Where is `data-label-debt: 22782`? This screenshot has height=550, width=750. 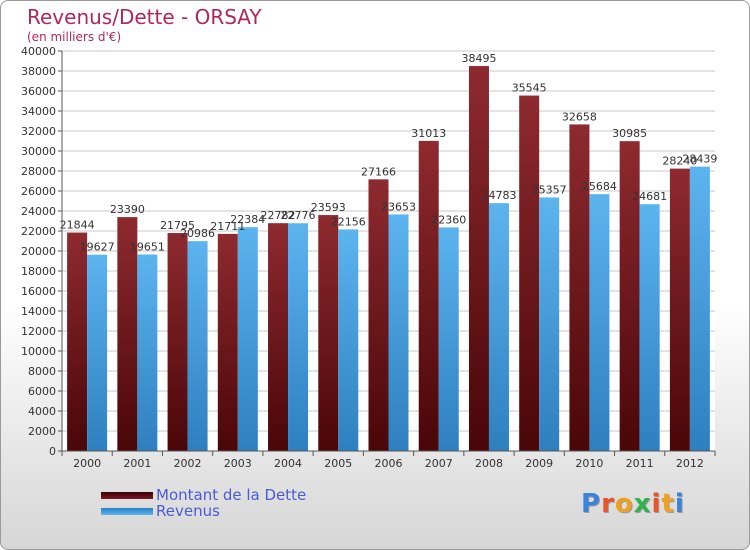
data-label-debt: 22782 is located at coordinates (278, 215).